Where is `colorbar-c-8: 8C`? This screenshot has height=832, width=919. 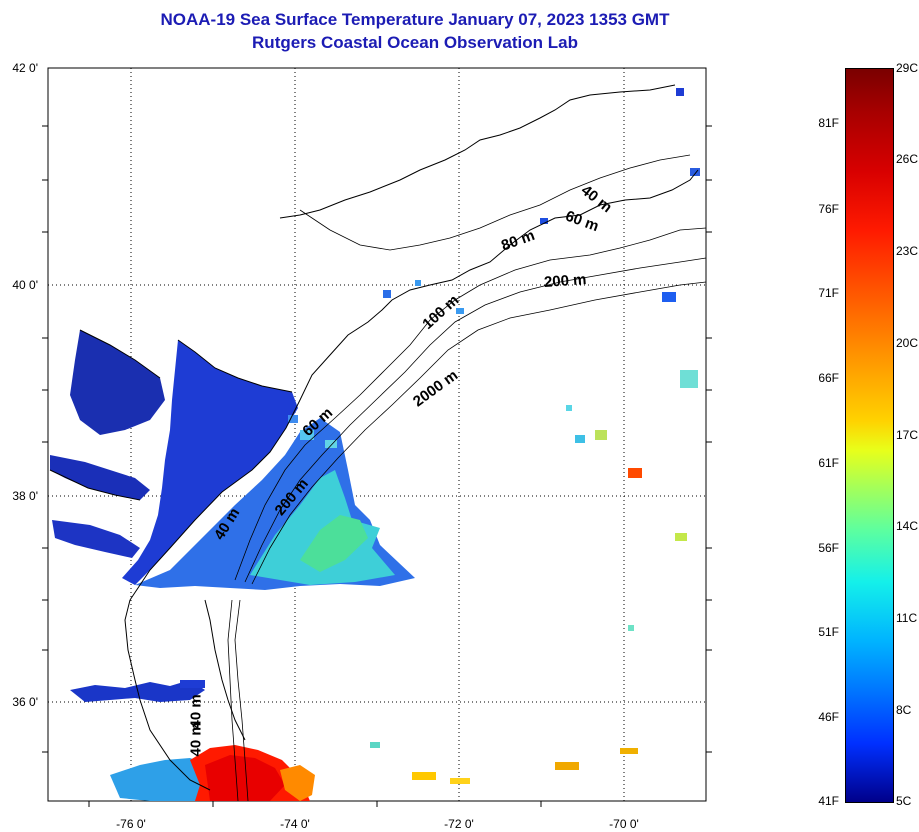
colorbar-c-8: 8C is located at coordinates (904, 710).